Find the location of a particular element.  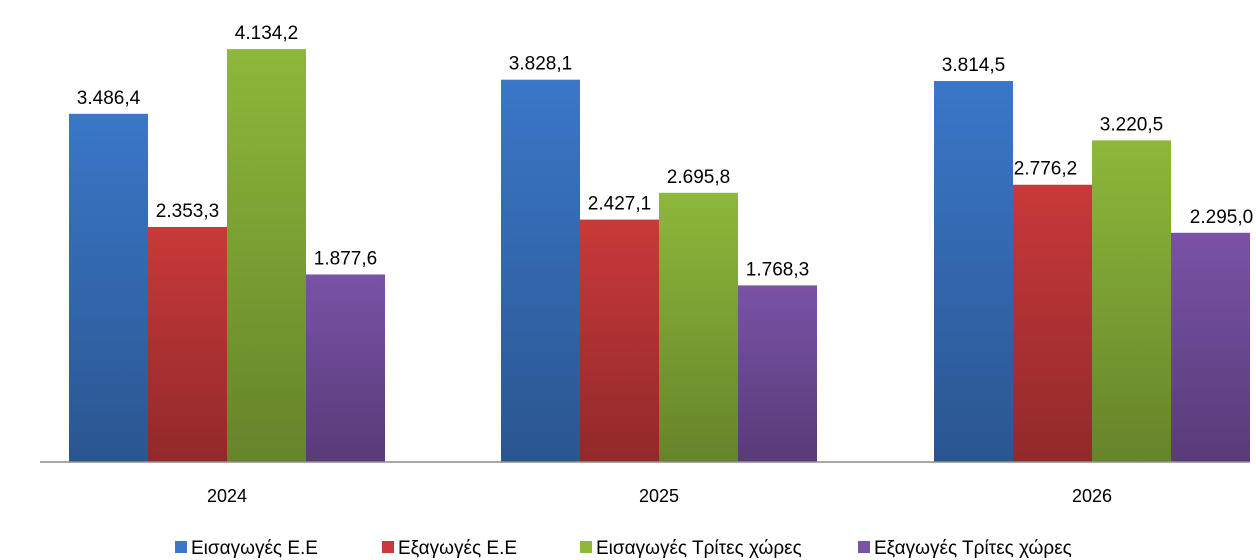

data-label-2026-series-2: 2.776,2 is located at coordinates (1045, 169).